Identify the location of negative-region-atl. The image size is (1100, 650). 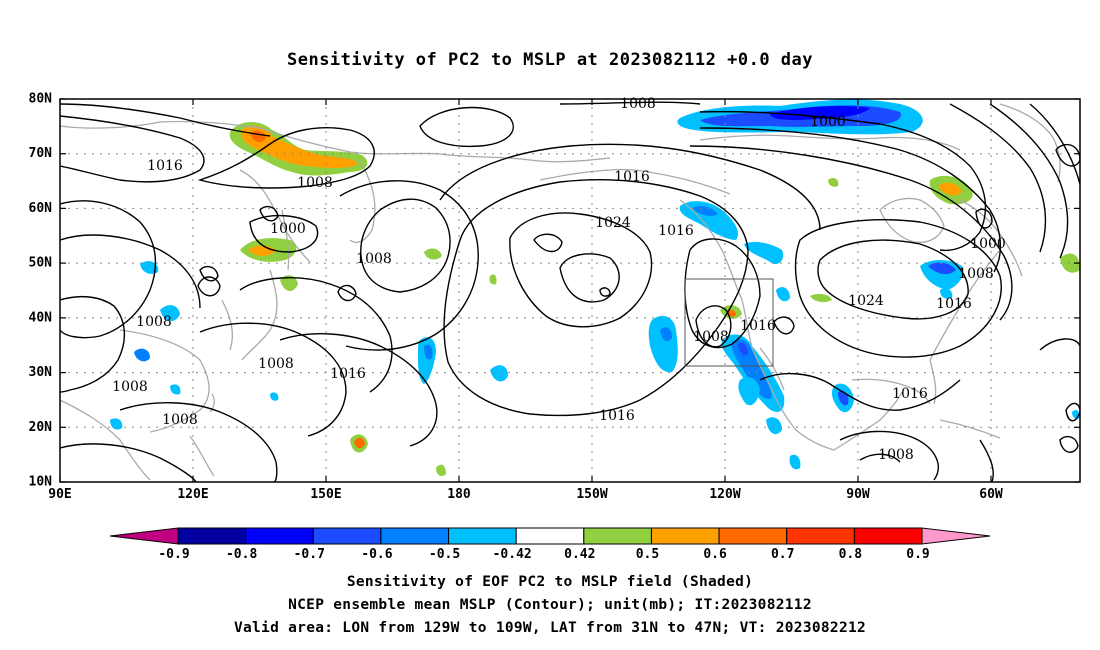
(946, 293).